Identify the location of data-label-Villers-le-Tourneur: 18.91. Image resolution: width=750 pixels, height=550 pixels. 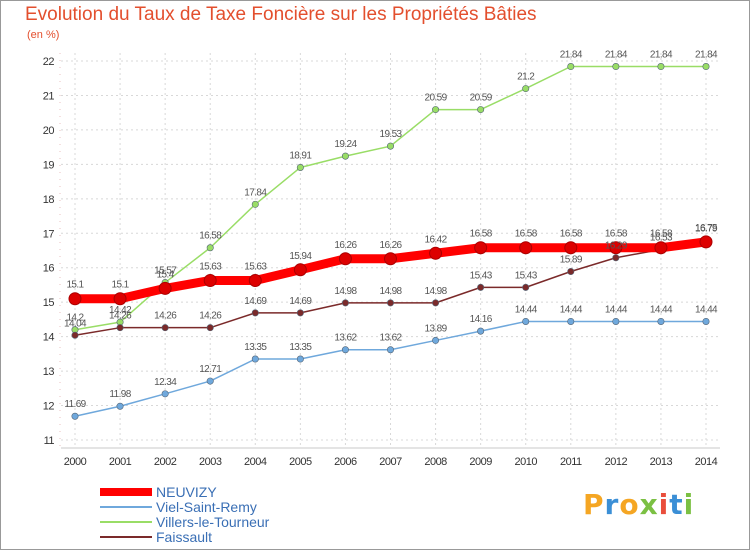
(300, 155).